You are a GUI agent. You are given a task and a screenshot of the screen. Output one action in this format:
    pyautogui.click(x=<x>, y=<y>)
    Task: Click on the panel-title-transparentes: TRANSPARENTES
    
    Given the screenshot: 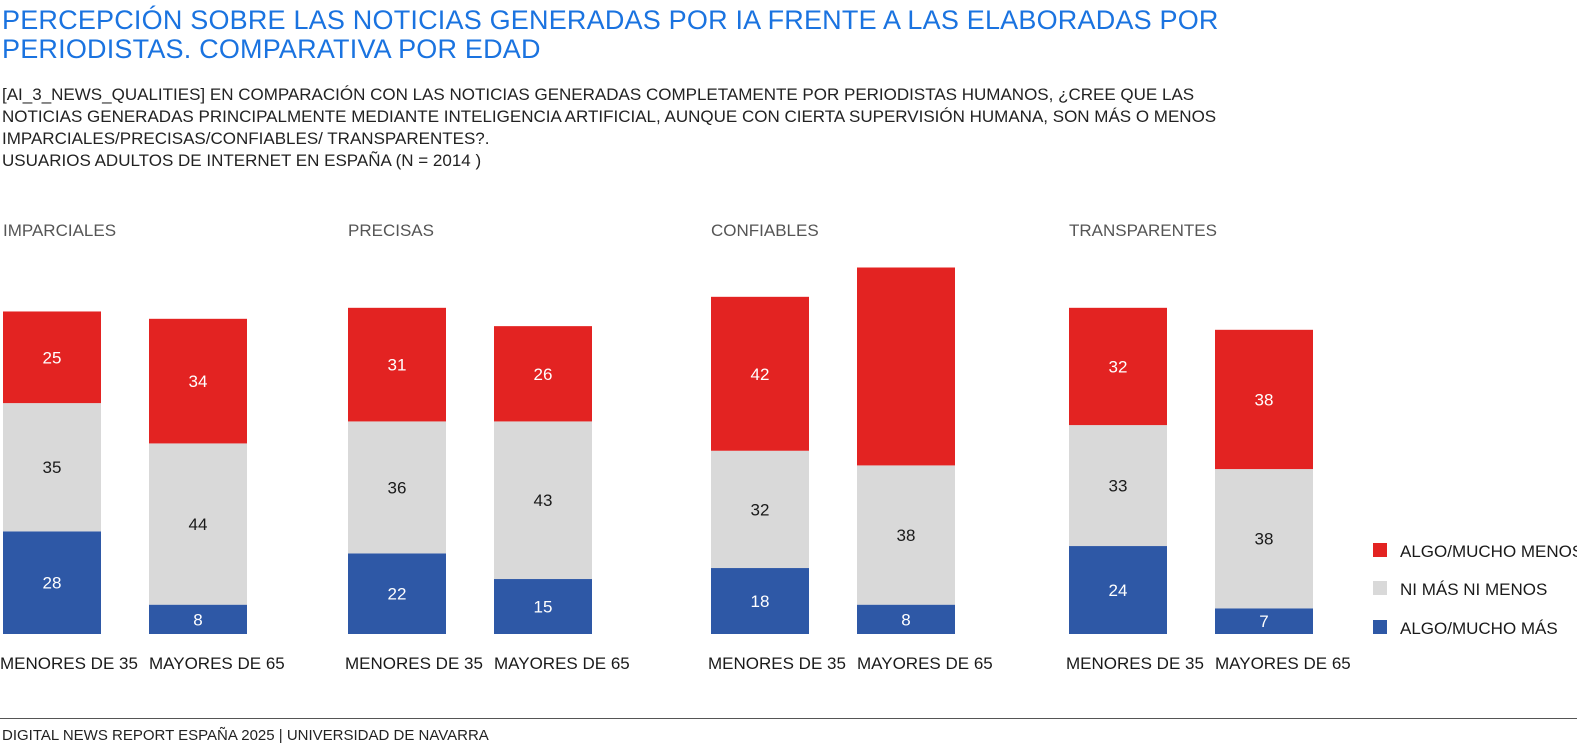 What is the action you would take?
    pyautogui.click(x=1143, y=230)
    